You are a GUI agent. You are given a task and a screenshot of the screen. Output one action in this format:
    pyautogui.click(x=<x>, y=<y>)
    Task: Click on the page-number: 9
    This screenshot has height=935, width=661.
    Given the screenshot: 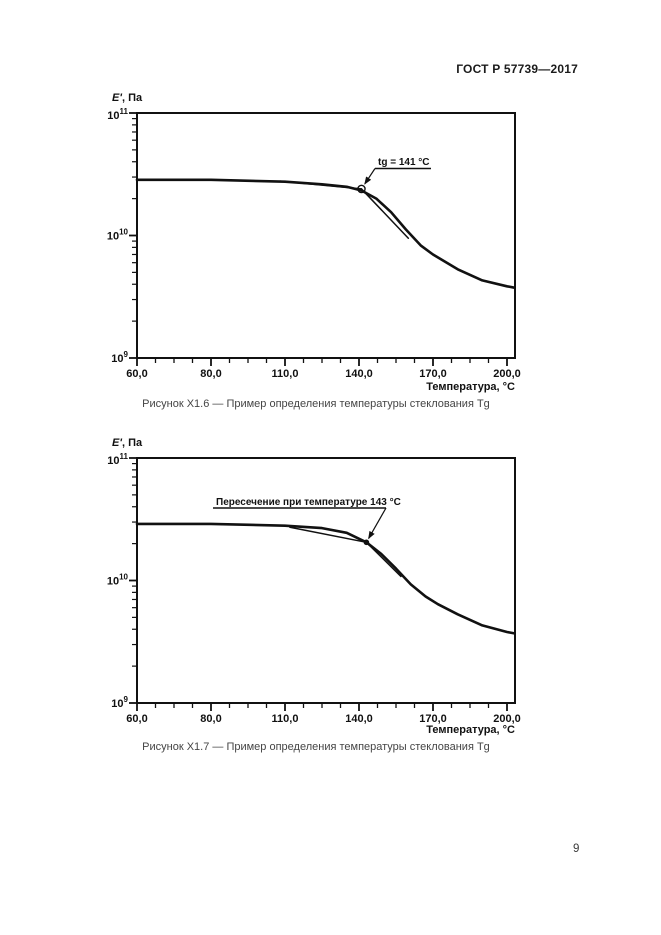 What is the action you would take?
    pyautogui.click(x=576, y=849)
    